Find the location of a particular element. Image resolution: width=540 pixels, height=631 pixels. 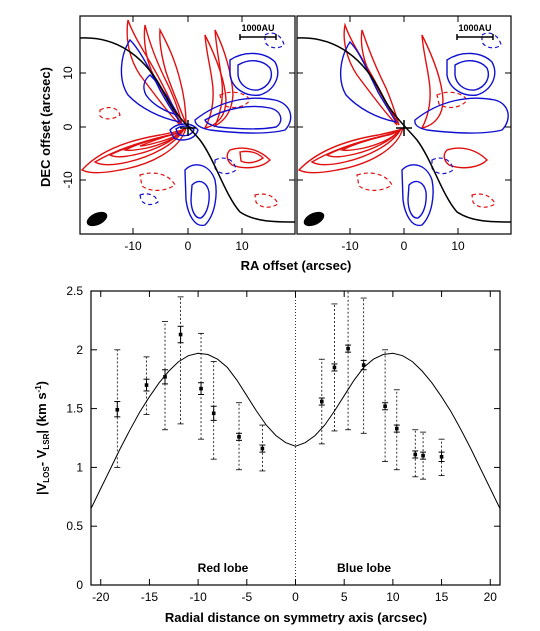

scale-bar-right: 1000AU is located at coordinates (475, 31).